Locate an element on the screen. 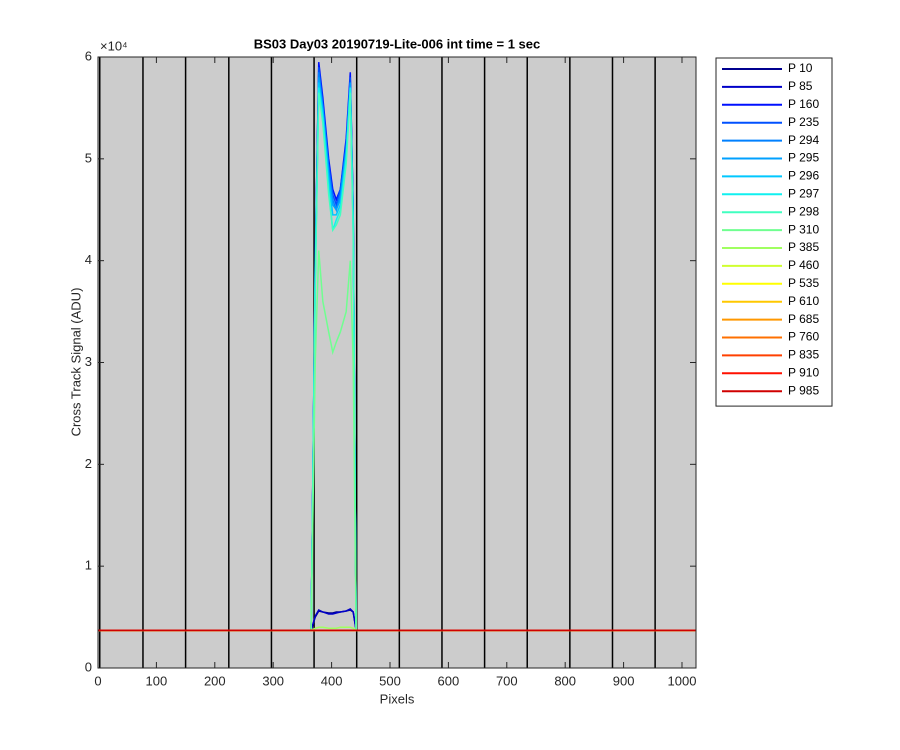 The height and width of the screenshot is (750, 900). legend-label: P 160 is located at coordinates (803, 104).